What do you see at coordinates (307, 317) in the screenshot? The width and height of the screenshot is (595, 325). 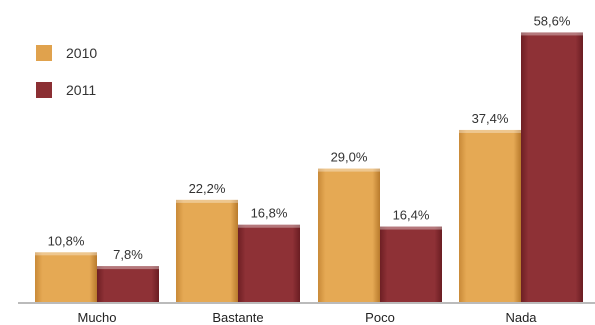 I see `category-labels-group: Mucho Bastante Poco Nada` at bounding box center [307, 317].